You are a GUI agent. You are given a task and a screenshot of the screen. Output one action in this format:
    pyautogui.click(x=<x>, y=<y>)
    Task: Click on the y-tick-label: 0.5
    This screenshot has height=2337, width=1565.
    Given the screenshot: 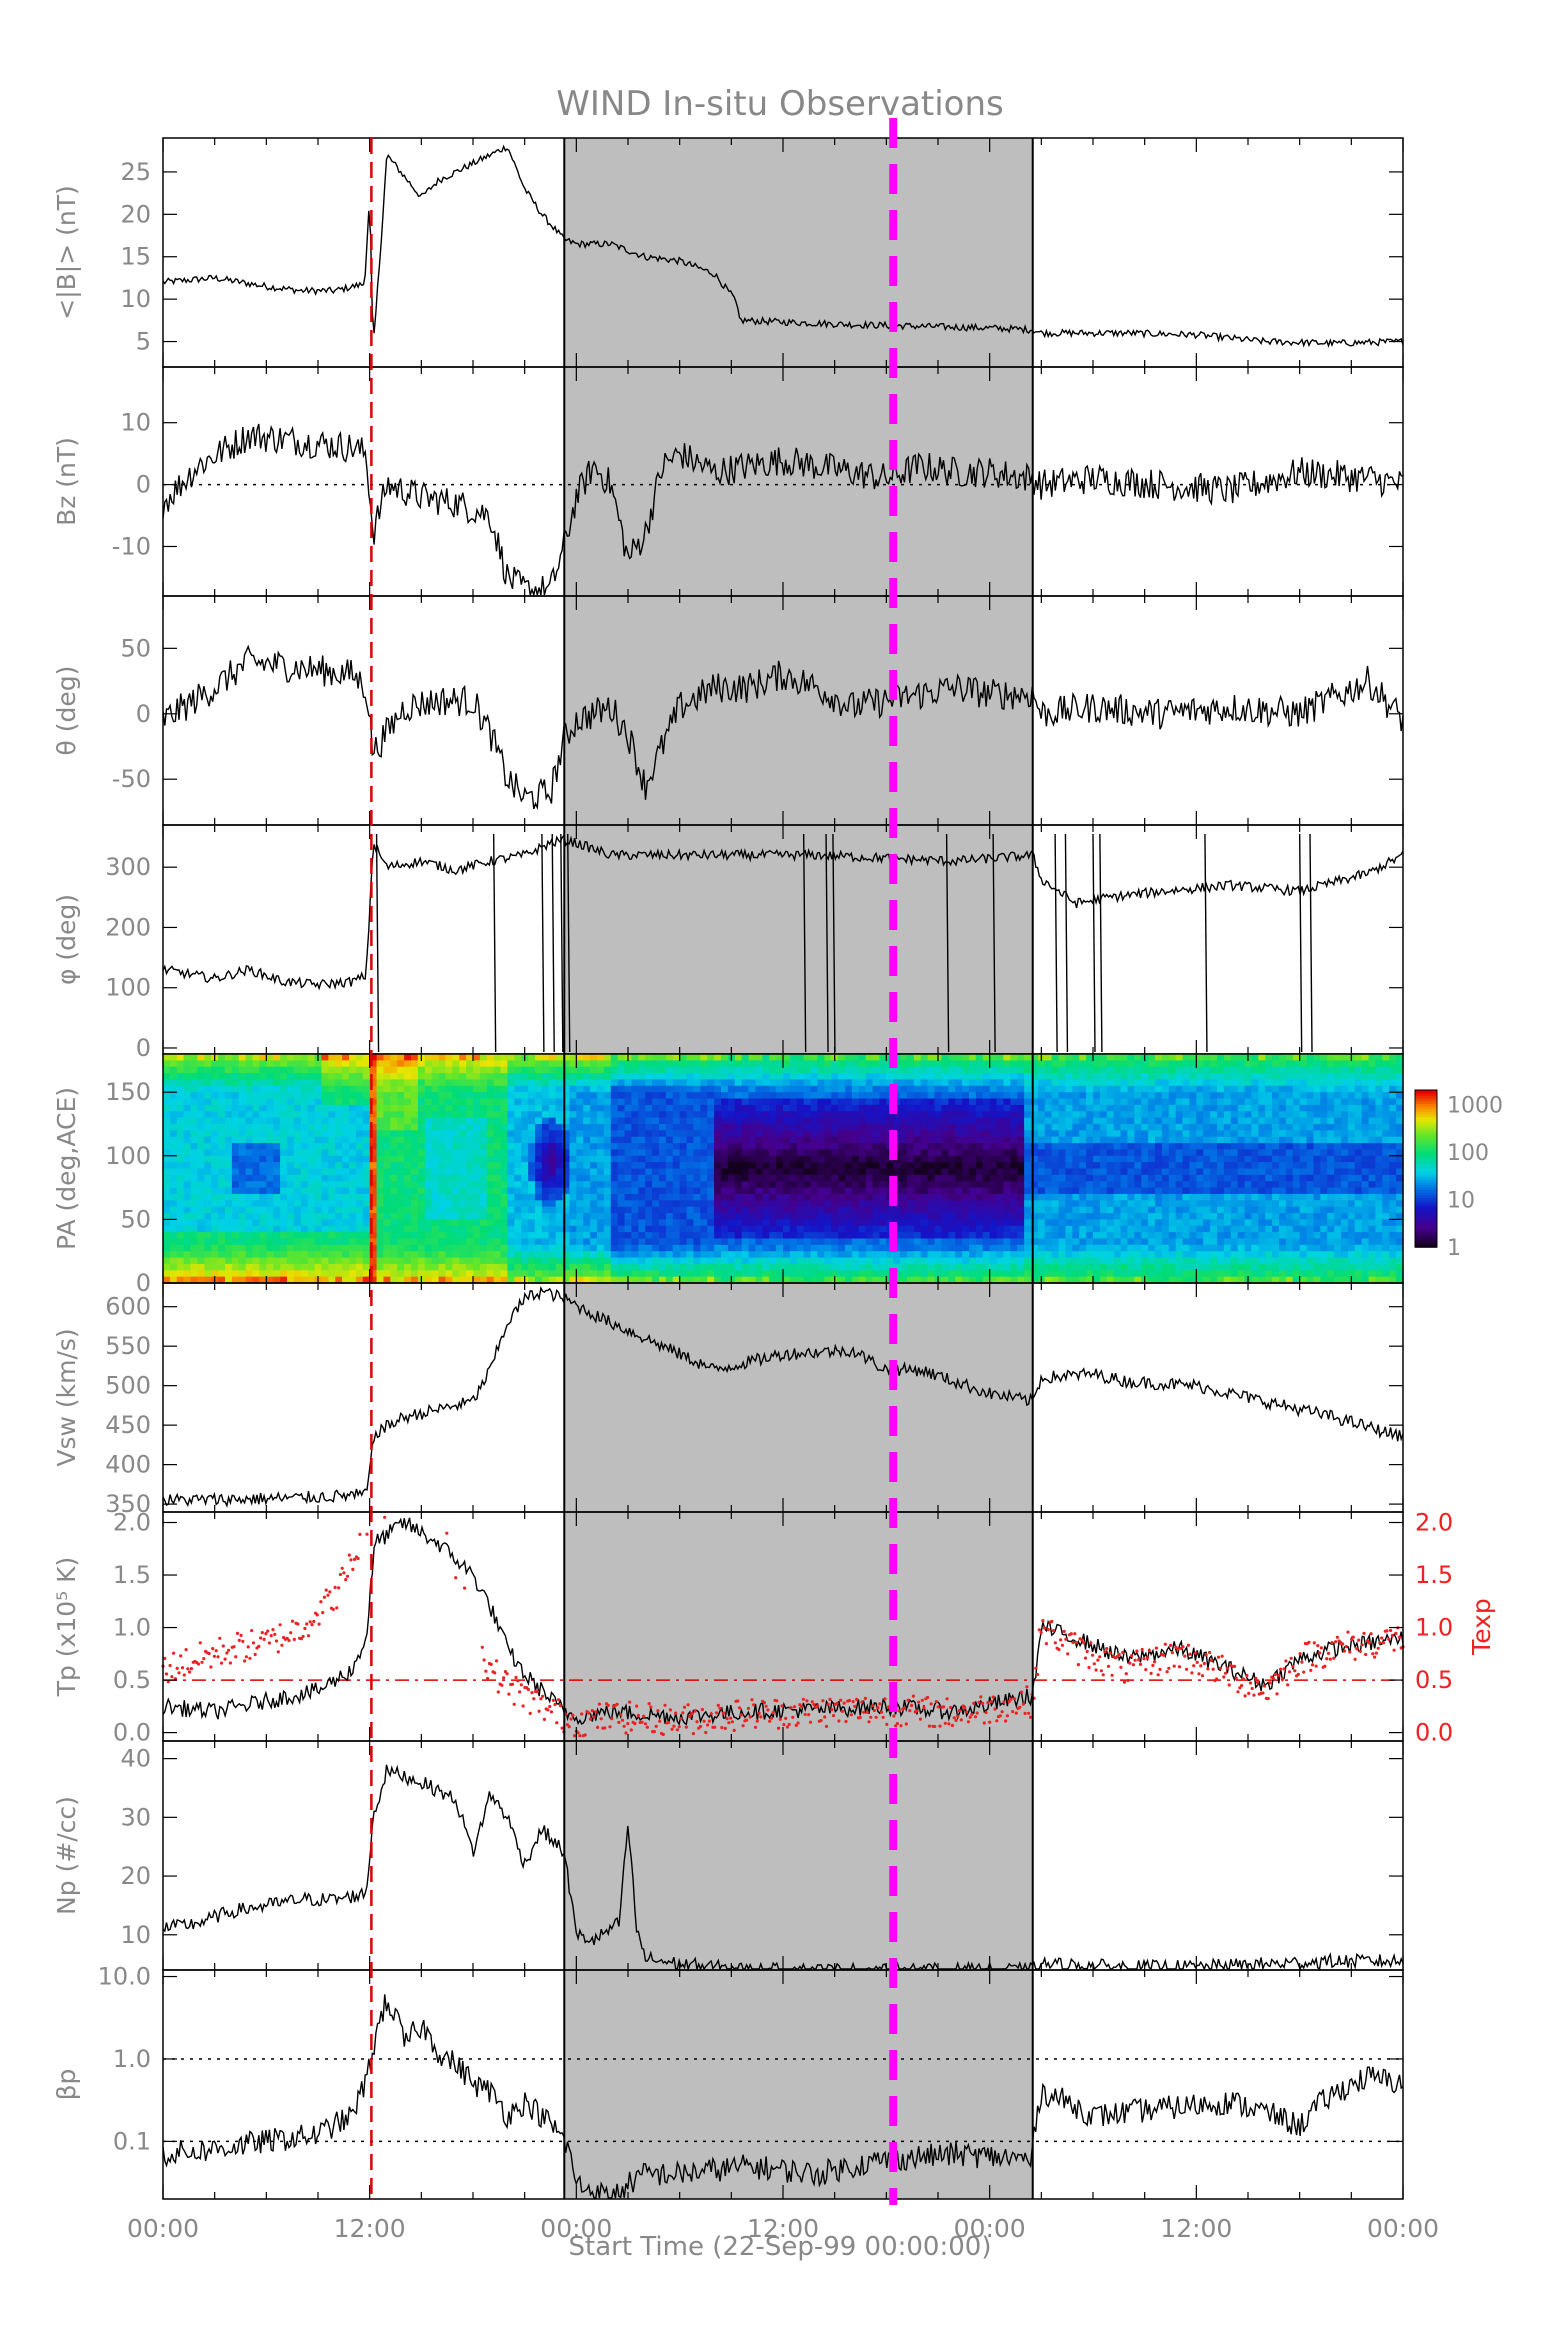 What is the action you would take?
    pyautogui.click(x=132, y=1680)
    